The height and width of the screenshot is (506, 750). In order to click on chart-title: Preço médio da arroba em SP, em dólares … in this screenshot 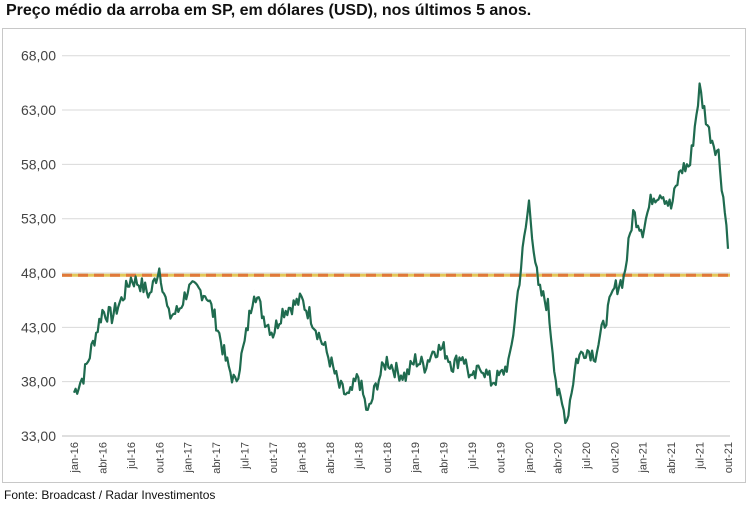, I will do `click(269, 10)`.